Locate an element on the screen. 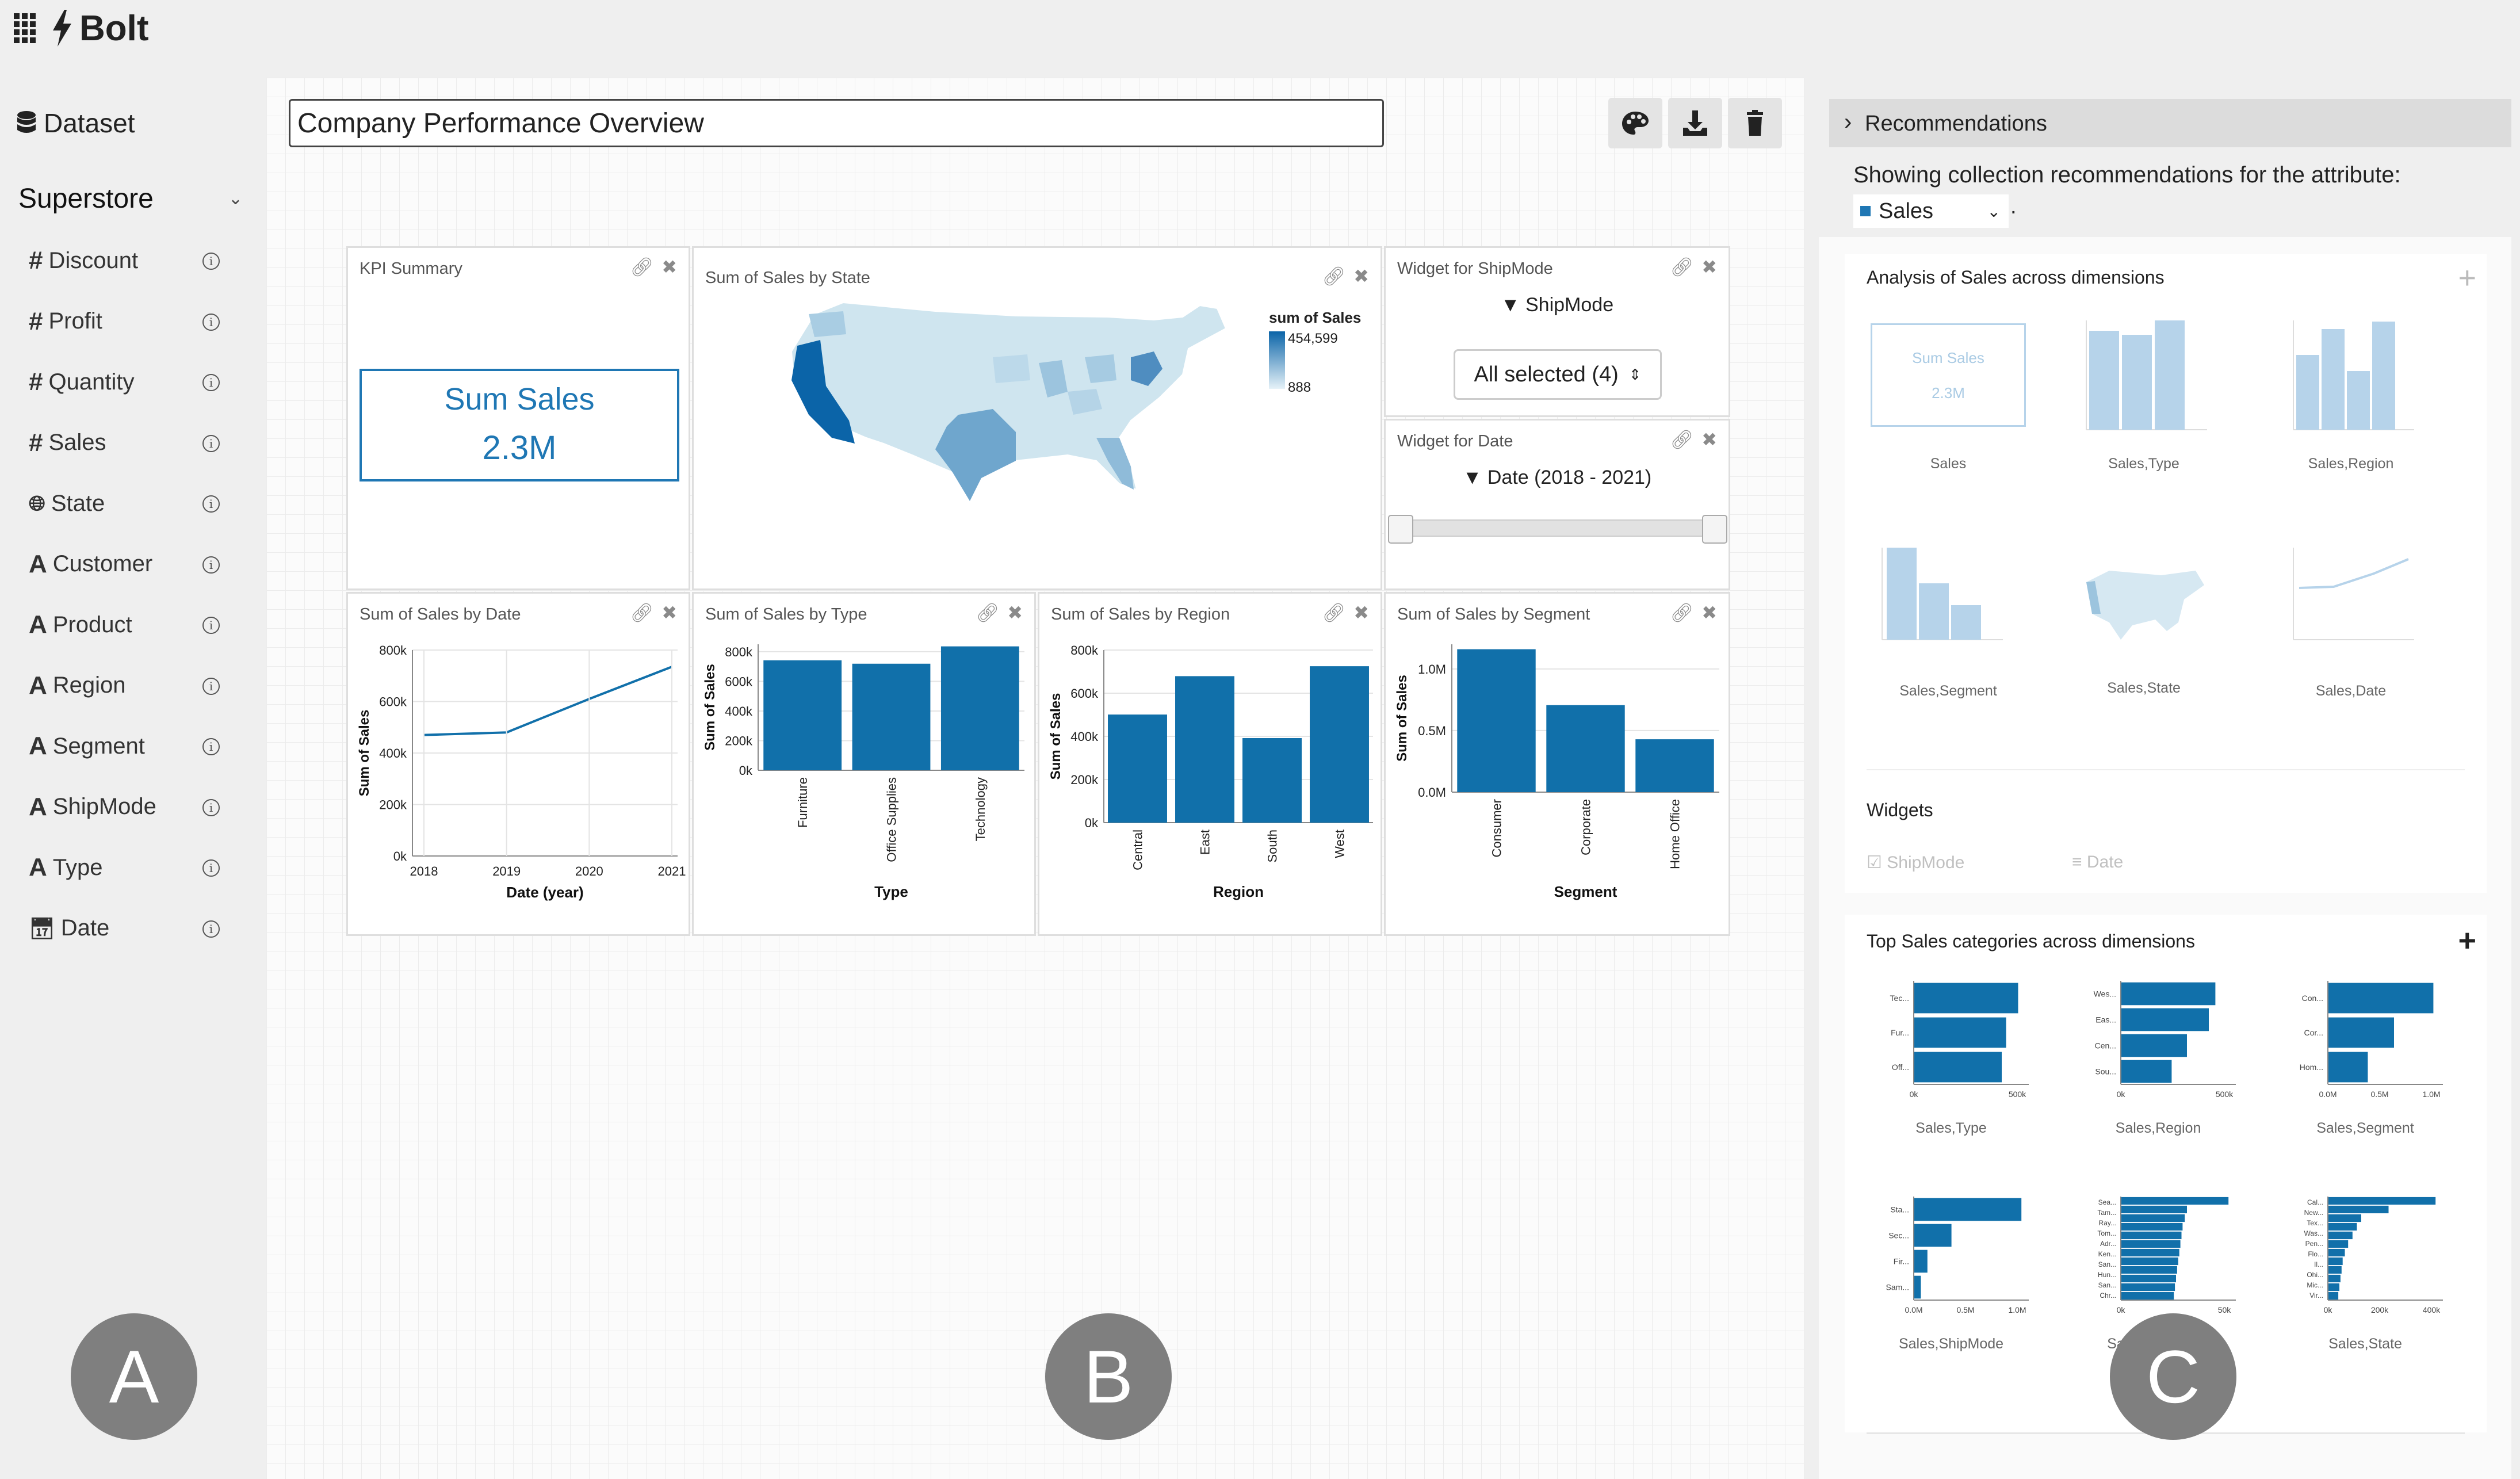 This screenshot has height=1479, width=2520. attribute-item: A Segment is located at coordinates (87, 746).